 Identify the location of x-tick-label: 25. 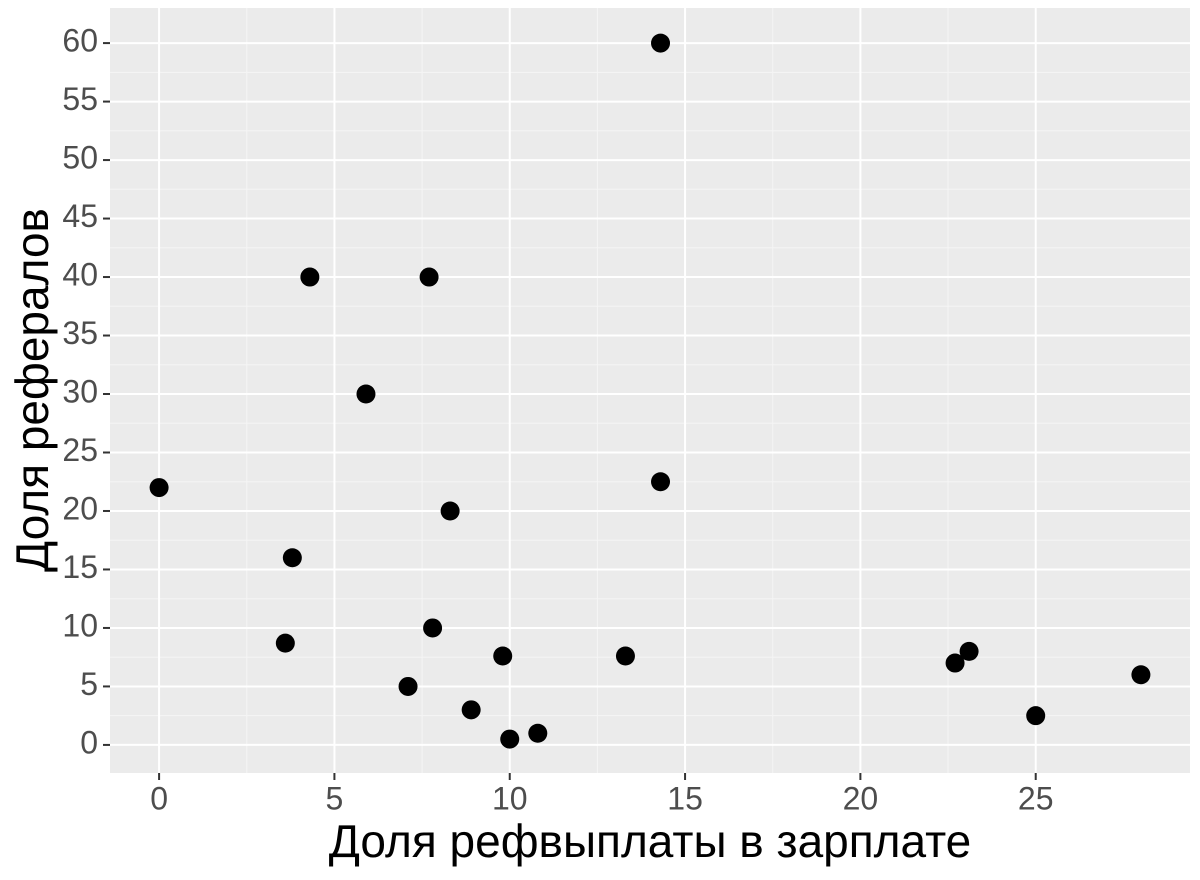
(1036, 798).